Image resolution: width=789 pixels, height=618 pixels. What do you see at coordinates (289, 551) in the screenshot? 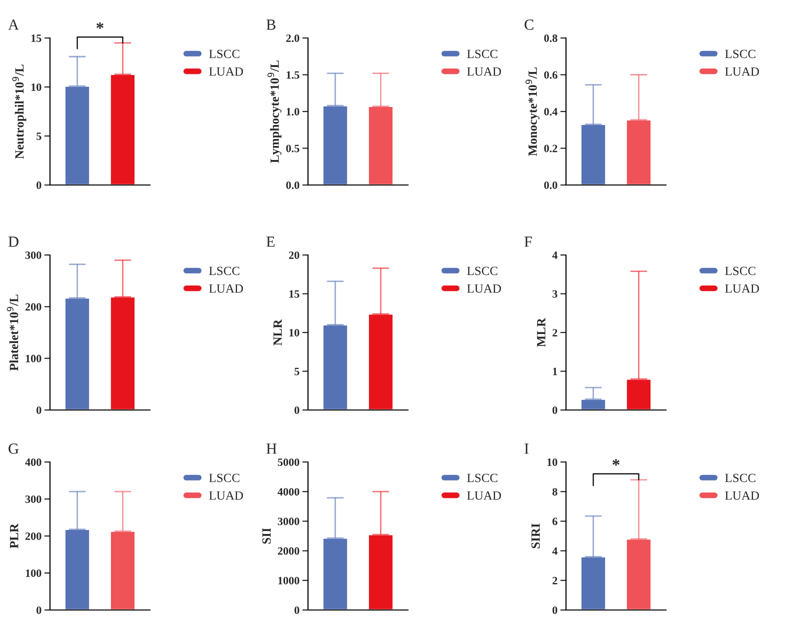
I see `y-tick-label: 2000` at bounding box center [289, 551].